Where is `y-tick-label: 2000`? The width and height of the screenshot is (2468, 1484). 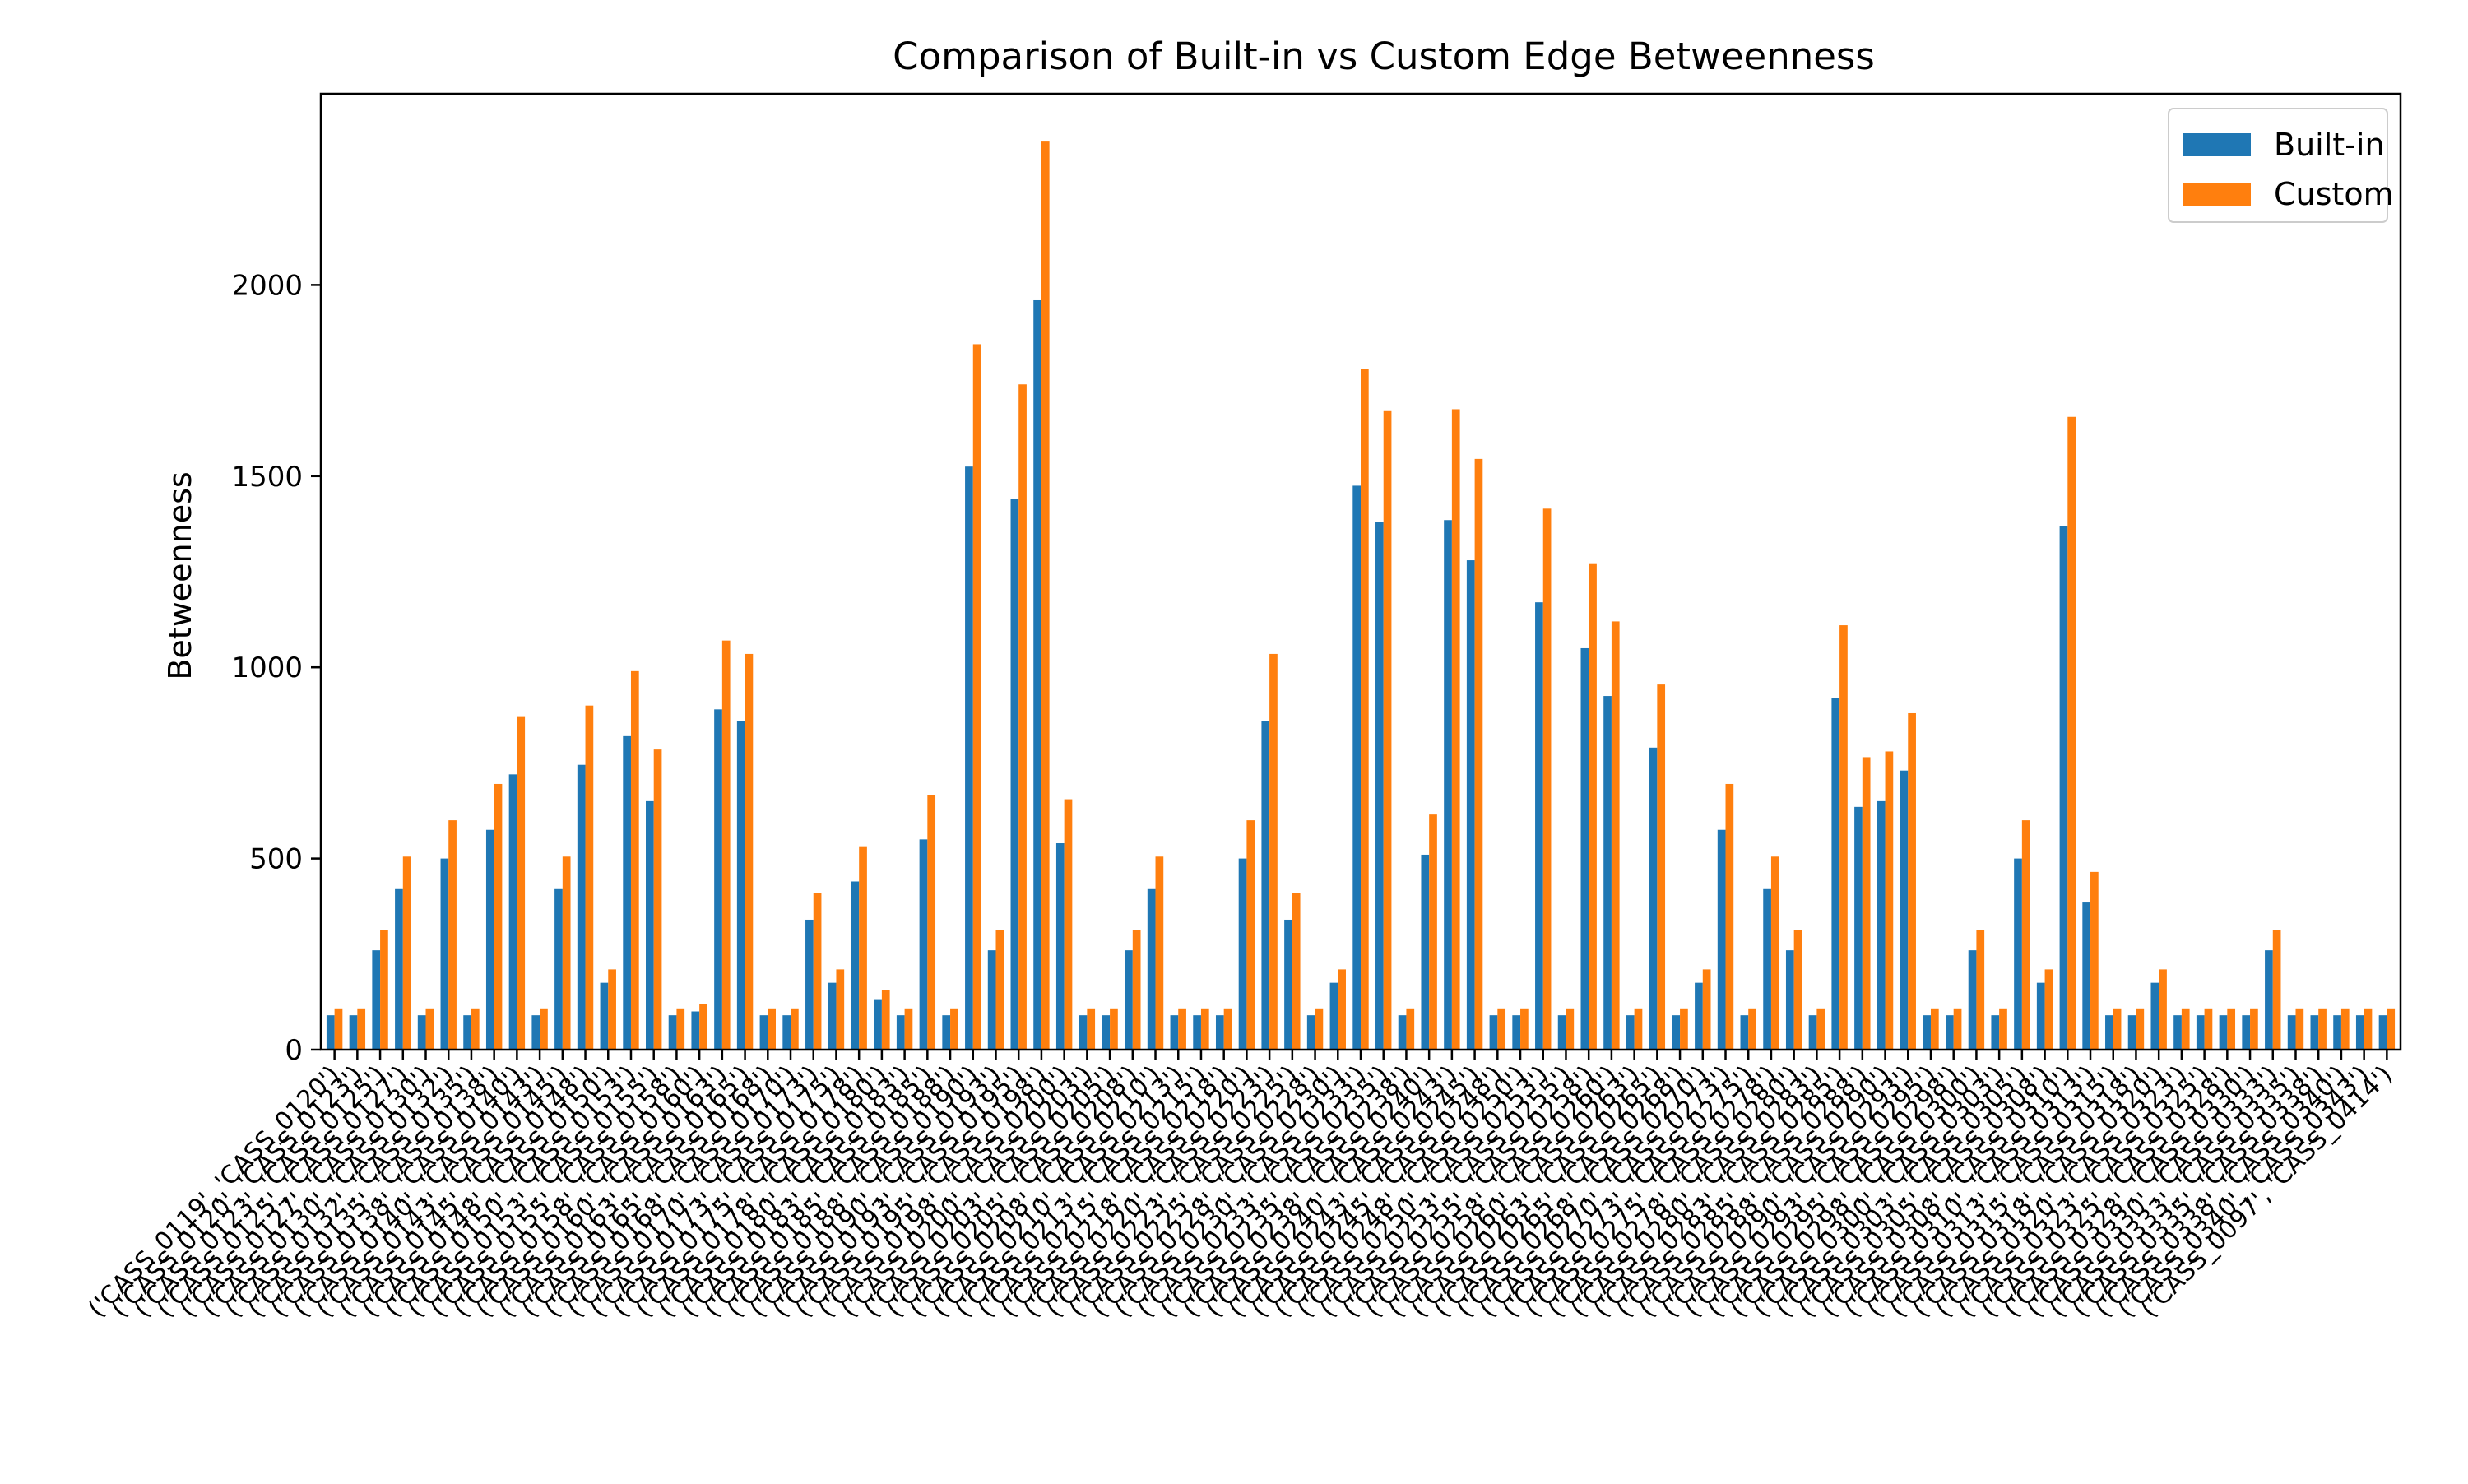 y-tick-label: 2000 is located at coordinates (267, 285).